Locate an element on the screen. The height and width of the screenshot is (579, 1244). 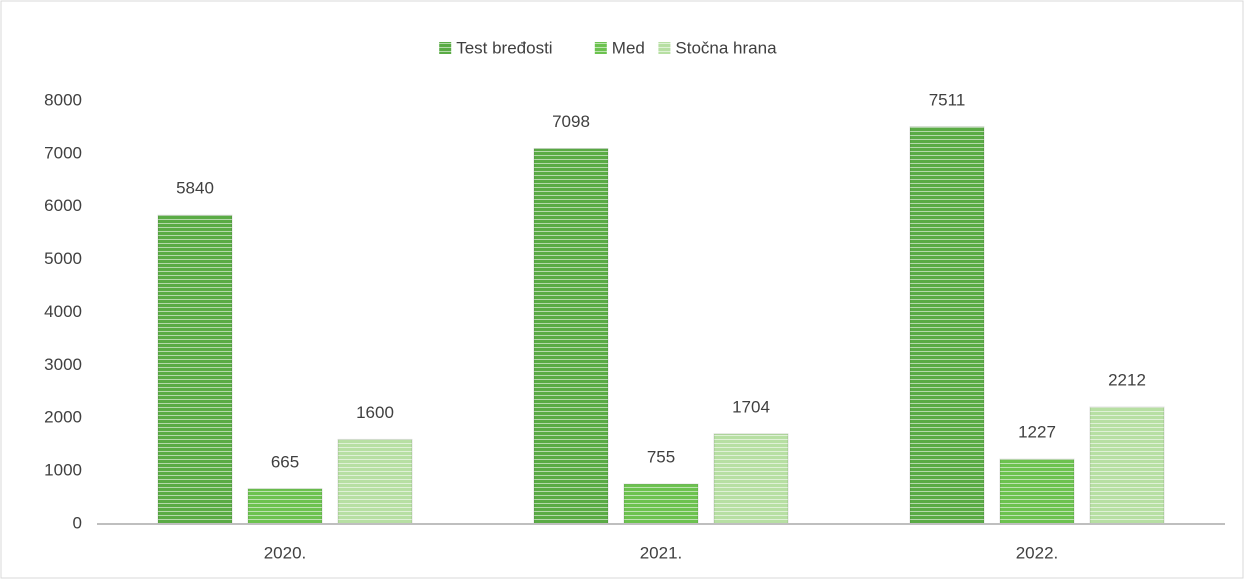
data-label: 1600 is located at coordinates (375, 412).